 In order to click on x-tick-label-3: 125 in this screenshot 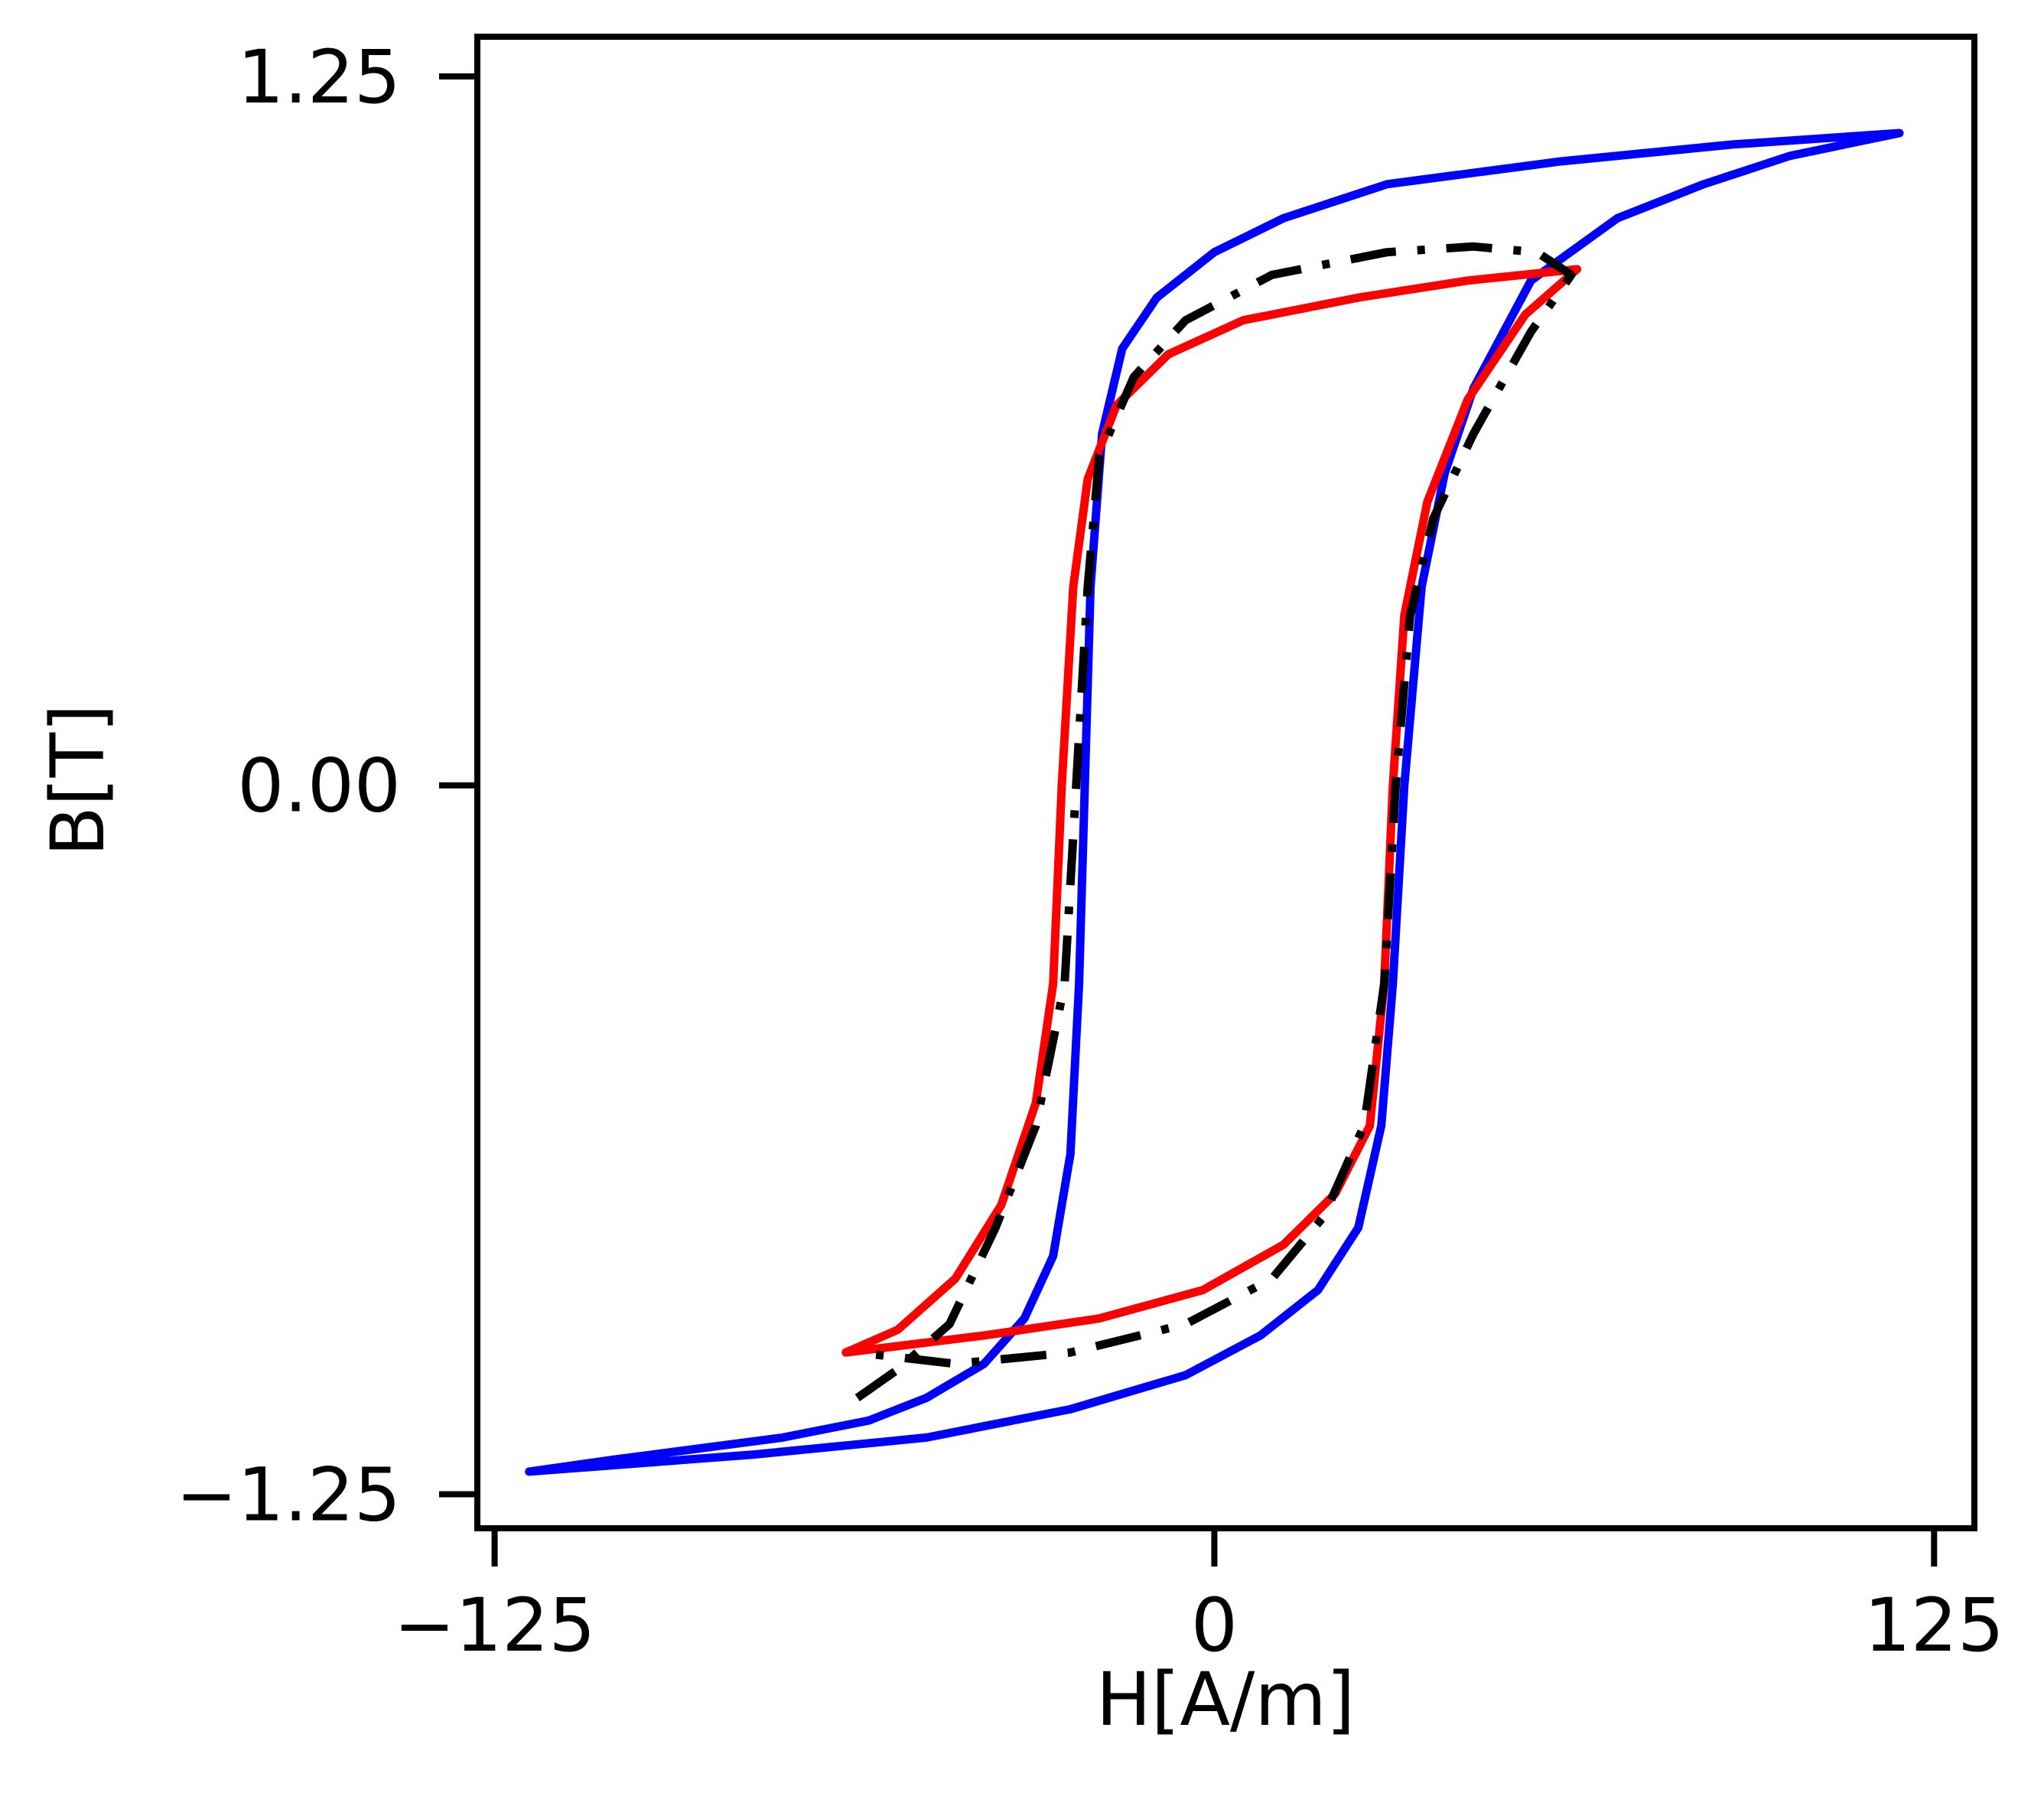, I will do `click(1934, 1625)`.